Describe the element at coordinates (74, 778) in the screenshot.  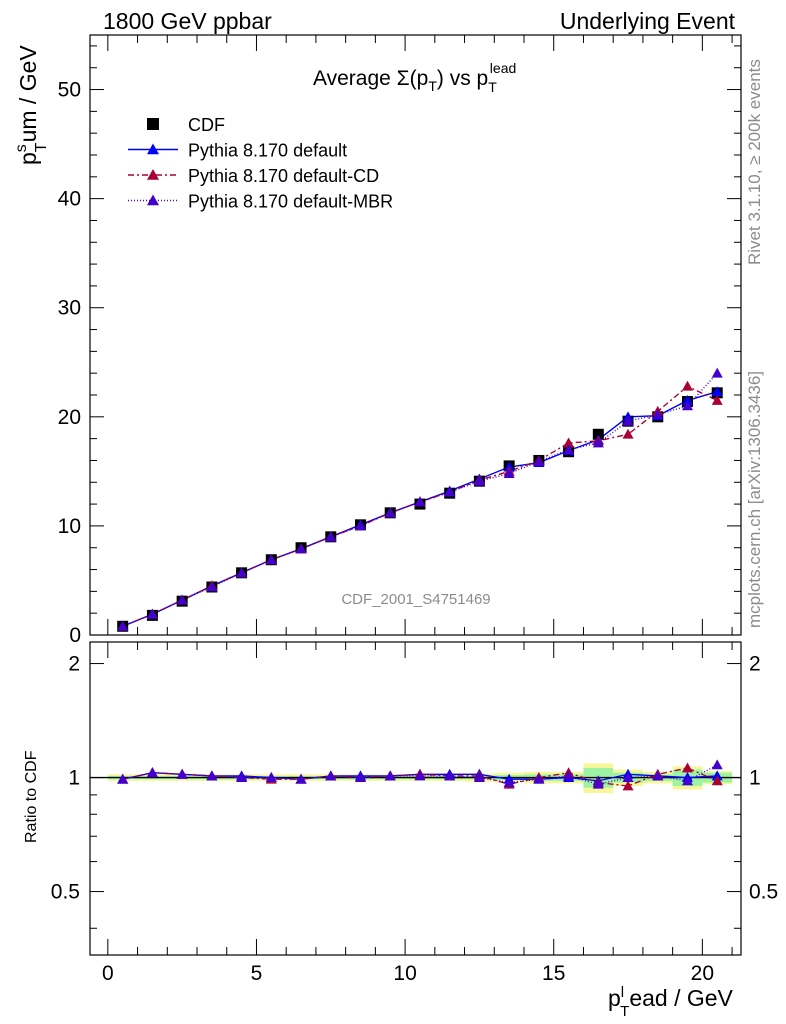
I see `ratio-ytick-label-left: 1` at that location.